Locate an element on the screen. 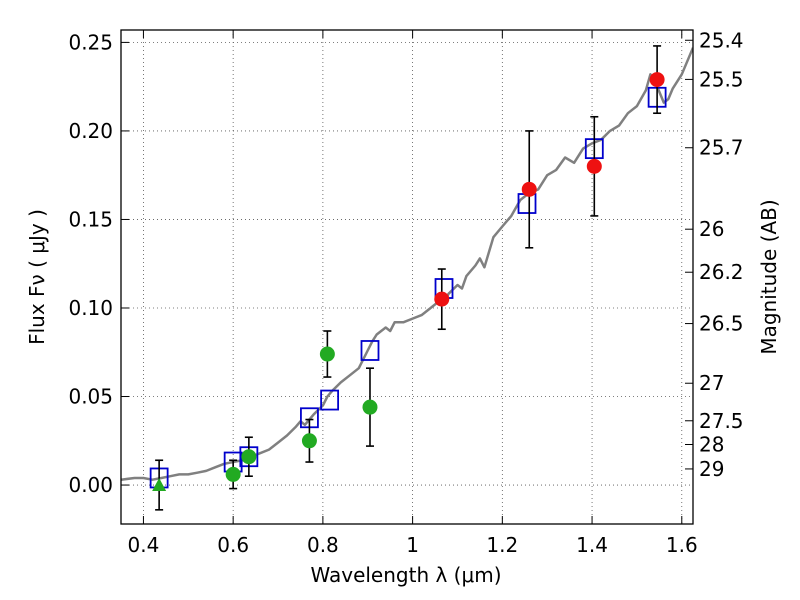 The height and width of the screenshot is (600, 800). y2-tick-label: 27.5 is located at coordinates (721, 421).